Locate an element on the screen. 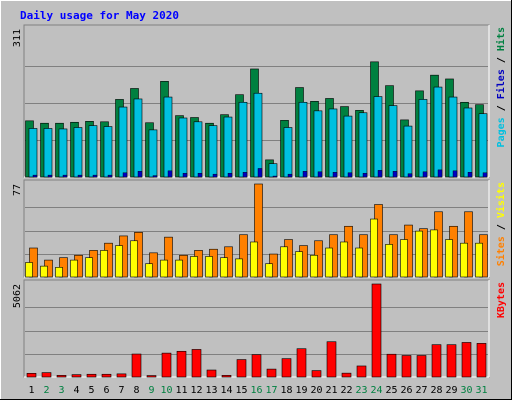 Image resolution: width=512 pixels, height=400 pixels. ymax-label-kbytes: 5062 is located at coordinates (17, 296).